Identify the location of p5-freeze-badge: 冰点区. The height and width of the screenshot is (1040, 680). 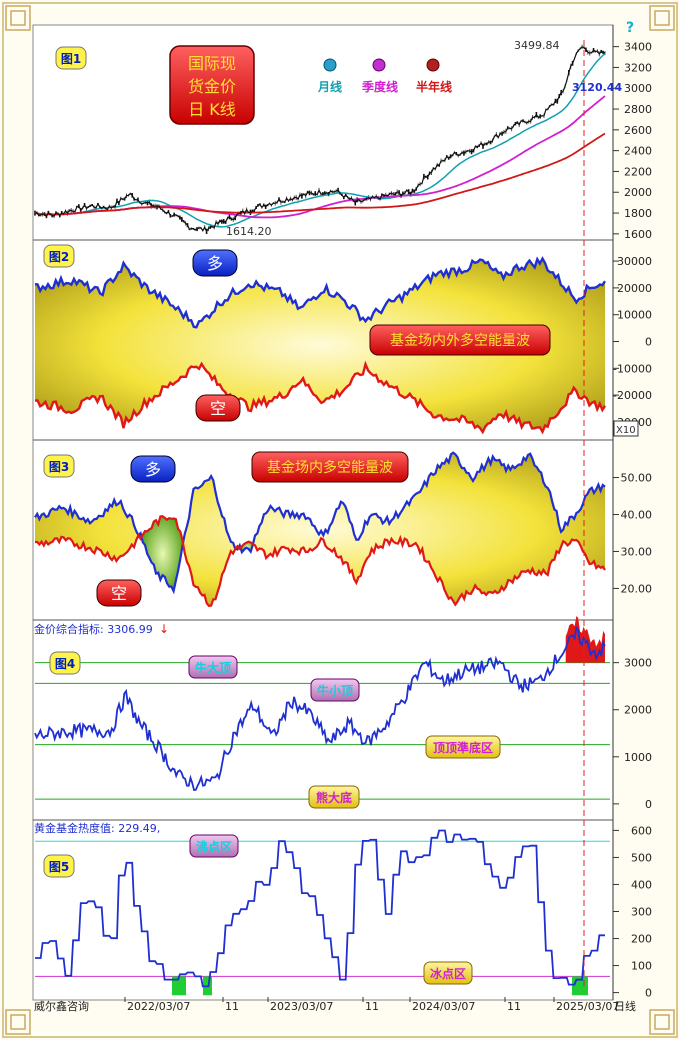
(448, 973).